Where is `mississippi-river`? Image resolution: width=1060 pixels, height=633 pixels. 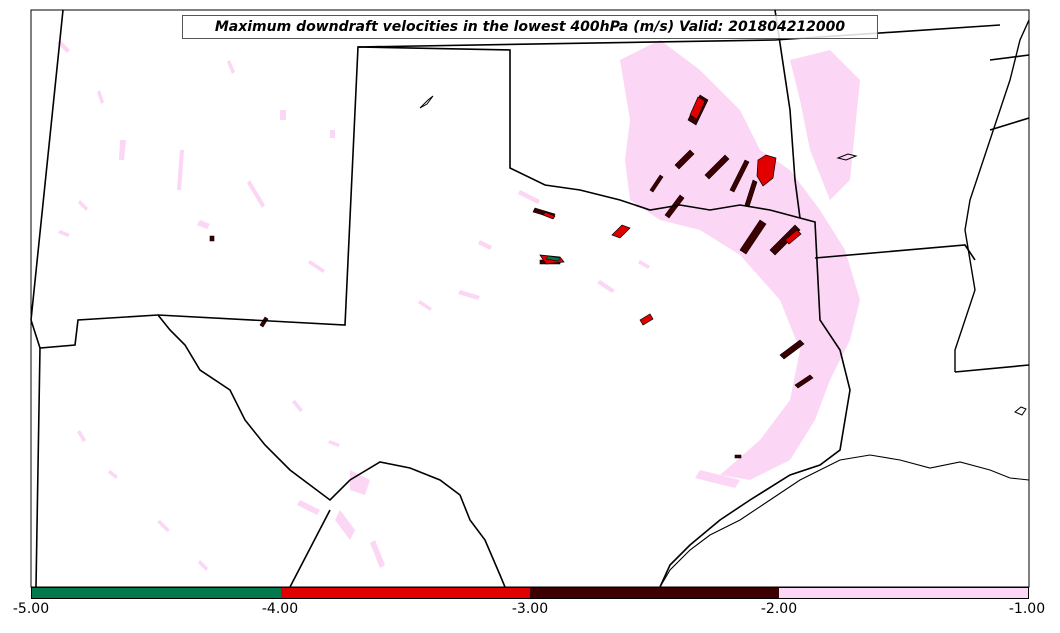
mississippi-river is located at coordinates (992, 195).